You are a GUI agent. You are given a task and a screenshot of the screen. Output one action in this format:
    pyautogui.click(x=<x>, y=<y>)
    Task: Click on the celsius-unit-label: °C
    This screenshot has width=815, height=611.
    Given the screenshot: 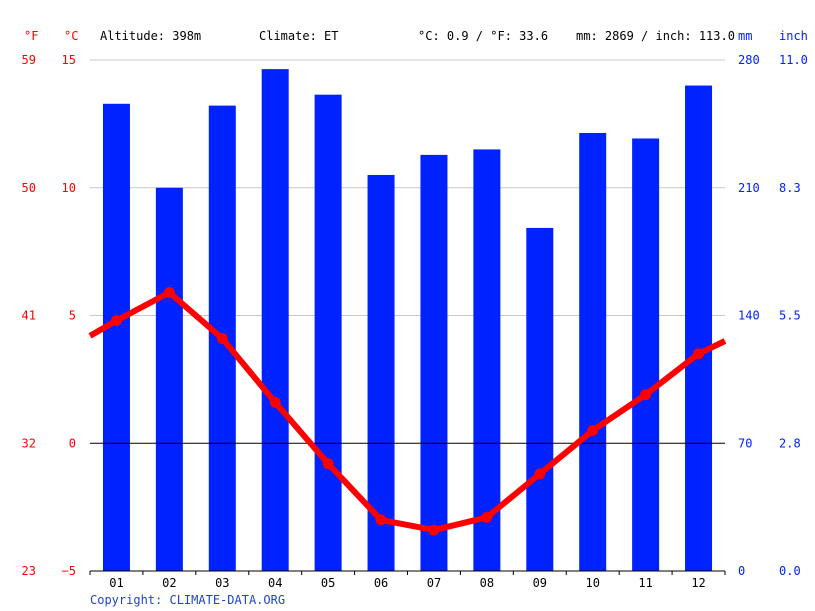 What is the action you would take?
    pyautogui.click(x=71, y=36)
    